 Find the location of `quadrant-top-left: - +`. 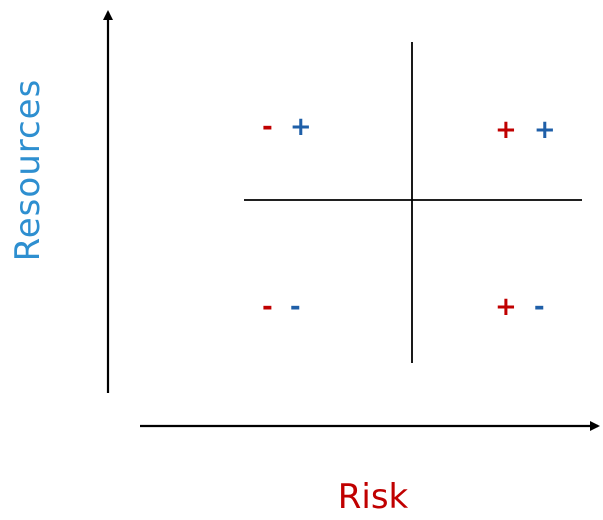

quadrant-top-left: - + is located at coordinates (287, 127).